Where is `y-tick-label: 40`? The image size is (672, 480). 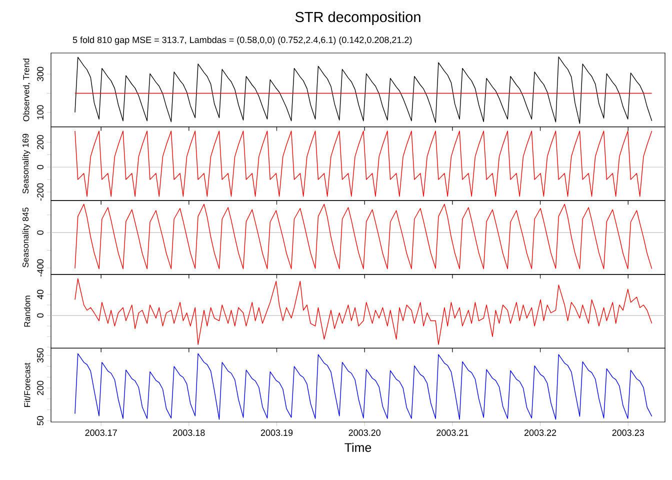 y-tick-label: 40 is located at coordinates (40, 295).